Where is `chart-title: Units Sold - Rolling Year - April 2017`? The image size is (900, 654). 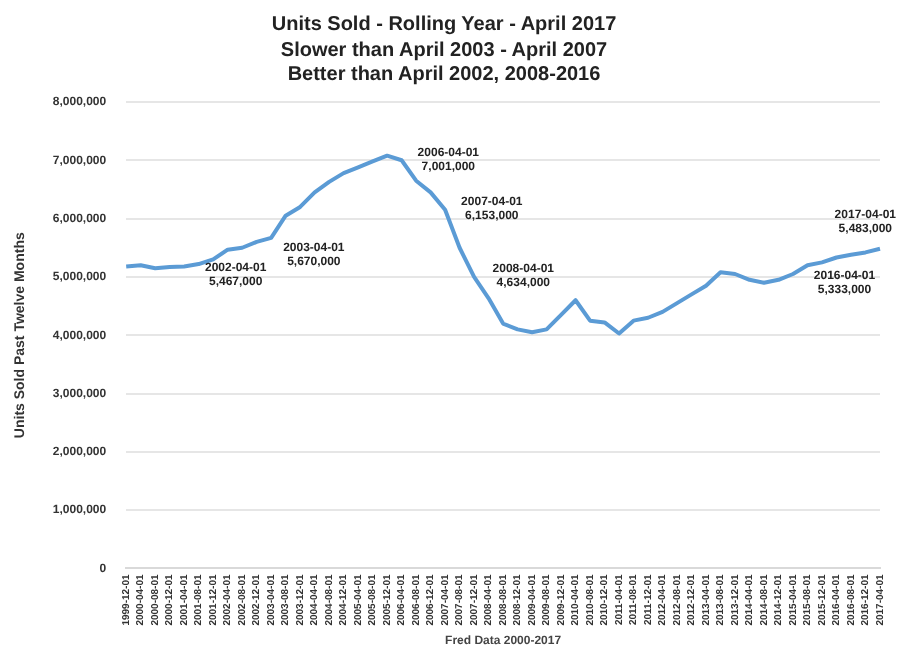
chart-title: Units Sold - Rolling Year - April 2017 is located at coordinates (444, 24).